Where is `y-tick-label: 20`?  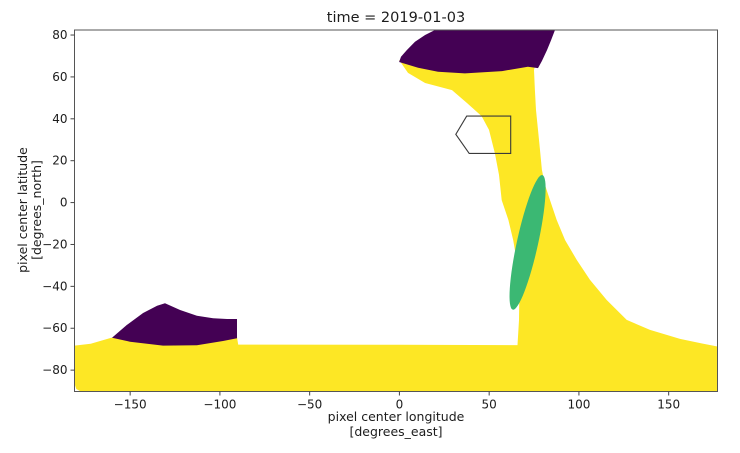
y-tick-label: 20 is located at coordinates (59, 161).